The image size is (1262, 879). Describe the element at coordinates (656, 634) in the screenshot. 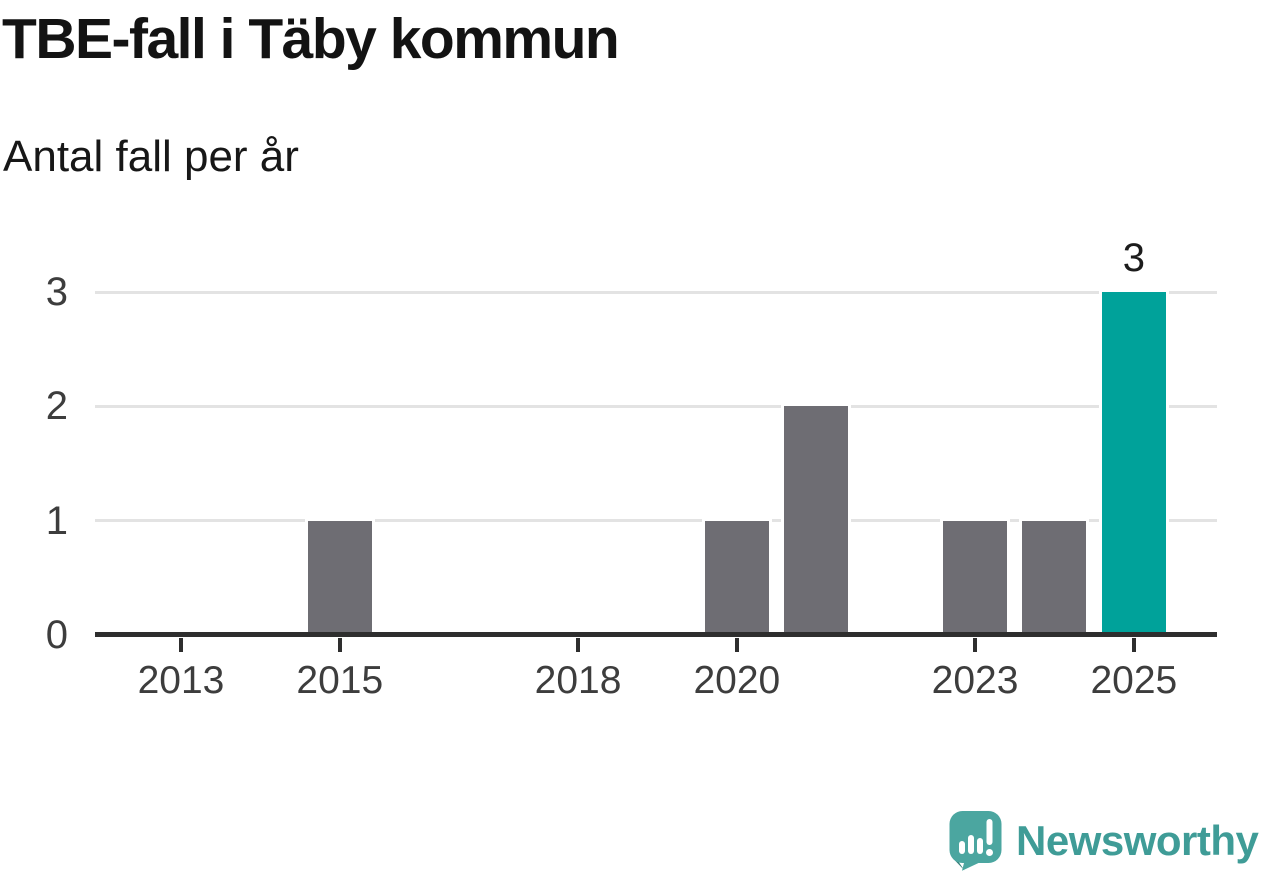

I see `x-axis-line` at that location.